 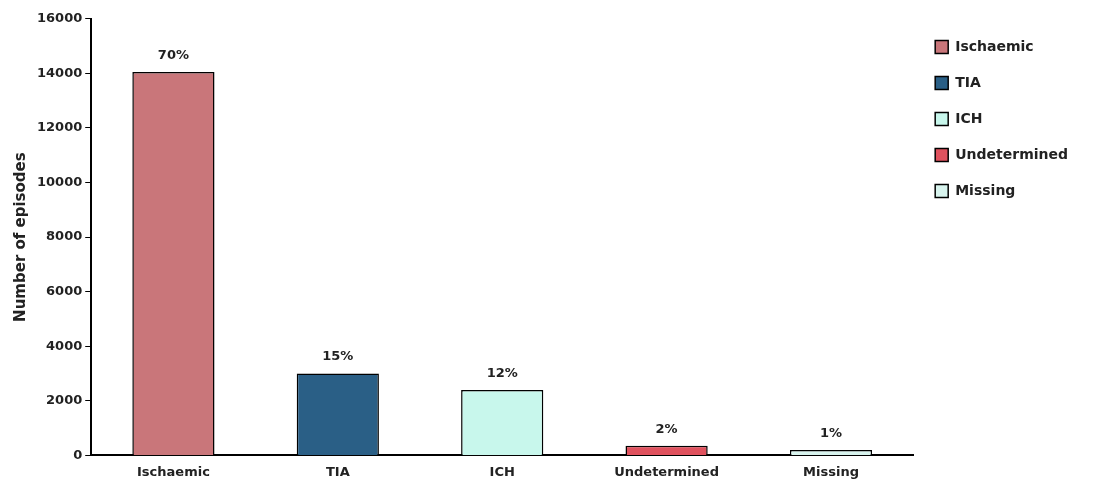 What do you see at coordinates (831, 471) in the screenshot?
I see `x-tick-label: Missing` at bounding box center [831, 471].